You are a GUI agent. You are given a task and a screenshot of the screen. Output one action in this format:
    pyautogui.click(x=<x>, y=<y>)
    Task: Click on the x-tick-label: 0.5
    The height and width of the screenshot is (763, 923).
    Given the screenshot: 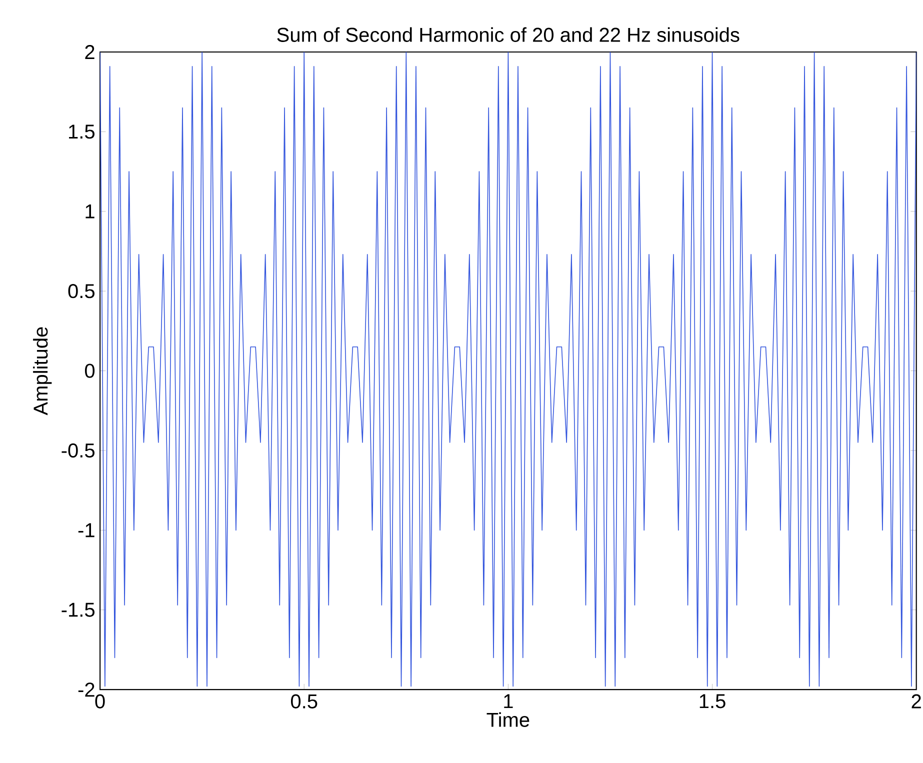 What is the action you would take?
    pyautogui.click(x=304, y=701)
    